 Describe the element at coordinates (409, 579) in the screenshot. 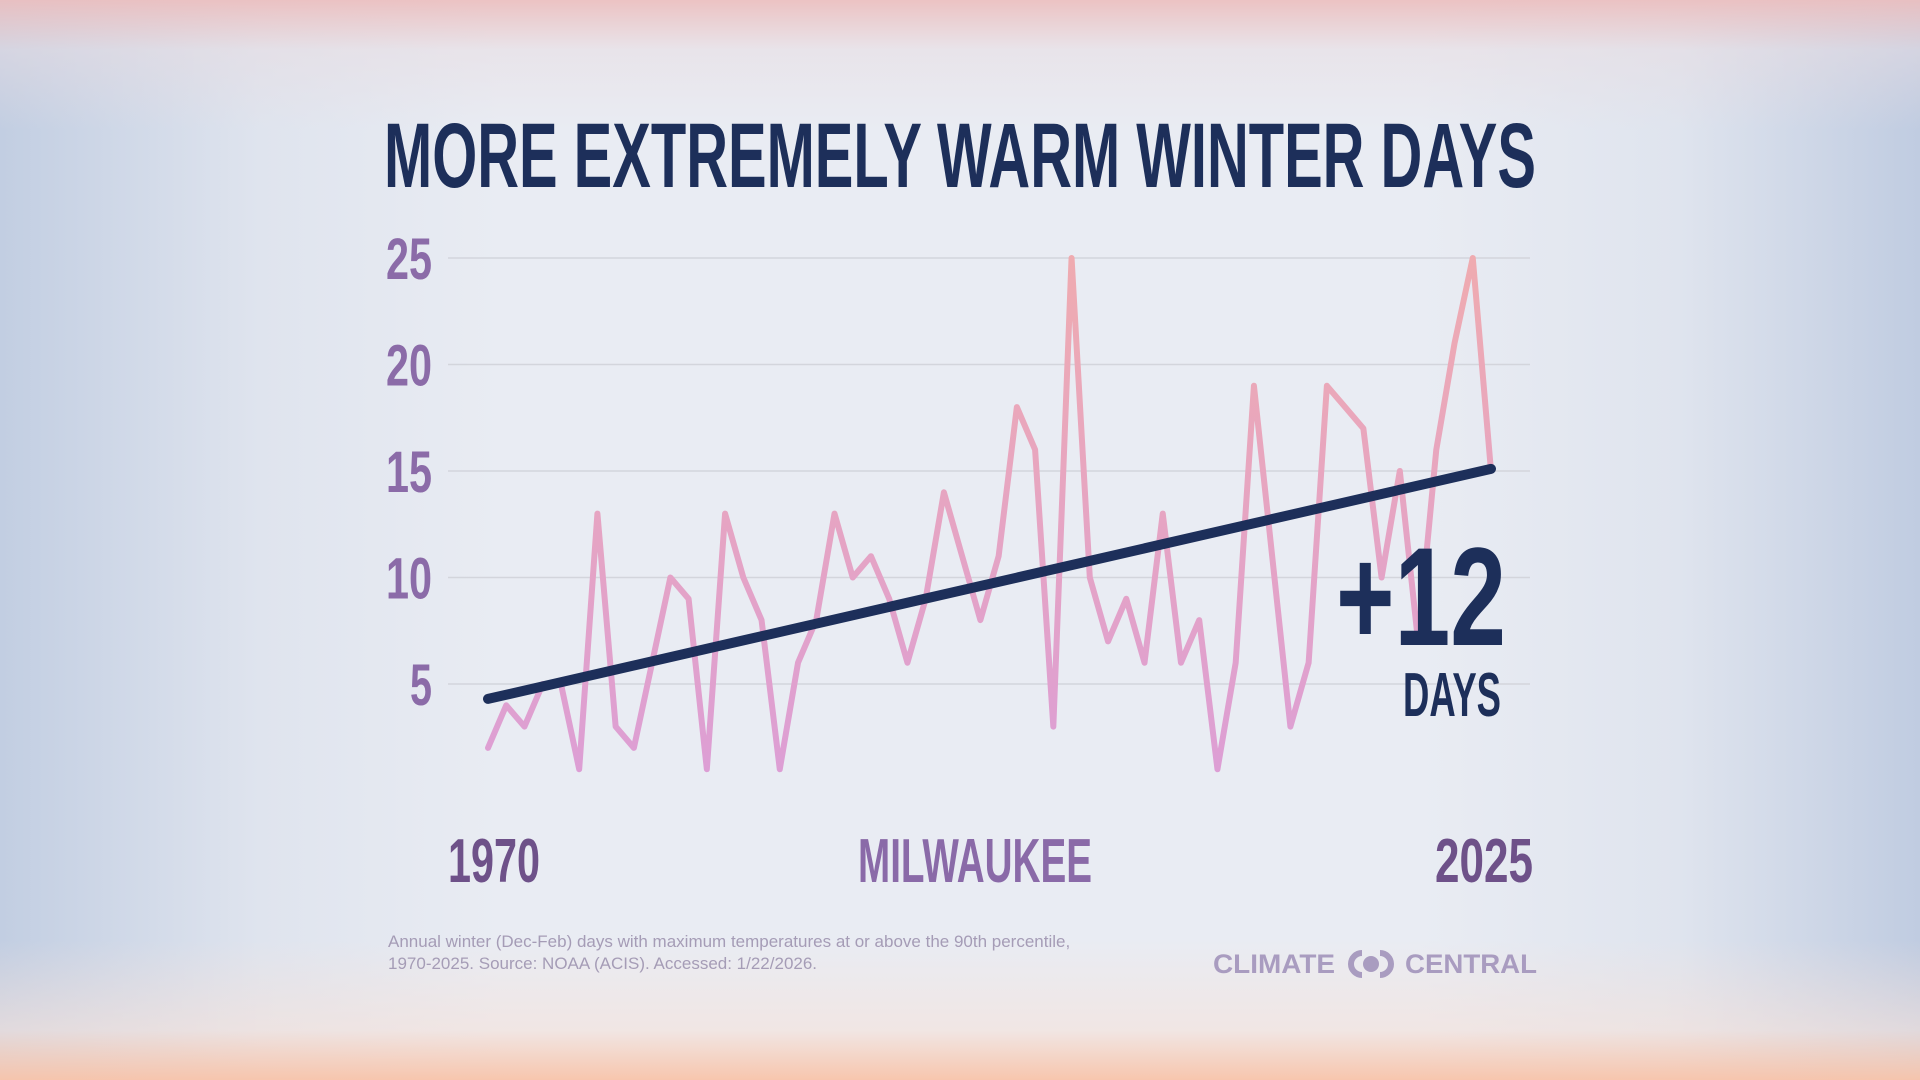

I see `y-tick-label: 10` at that location.